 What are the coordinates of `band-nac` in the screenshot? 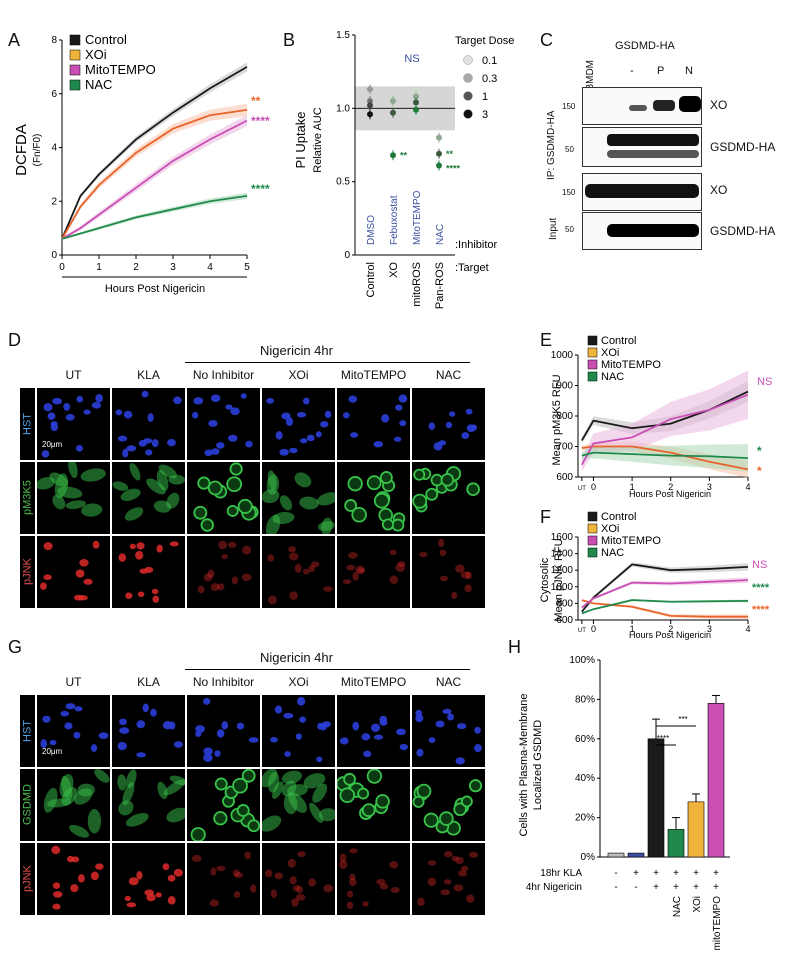 It's located at (664, 458).